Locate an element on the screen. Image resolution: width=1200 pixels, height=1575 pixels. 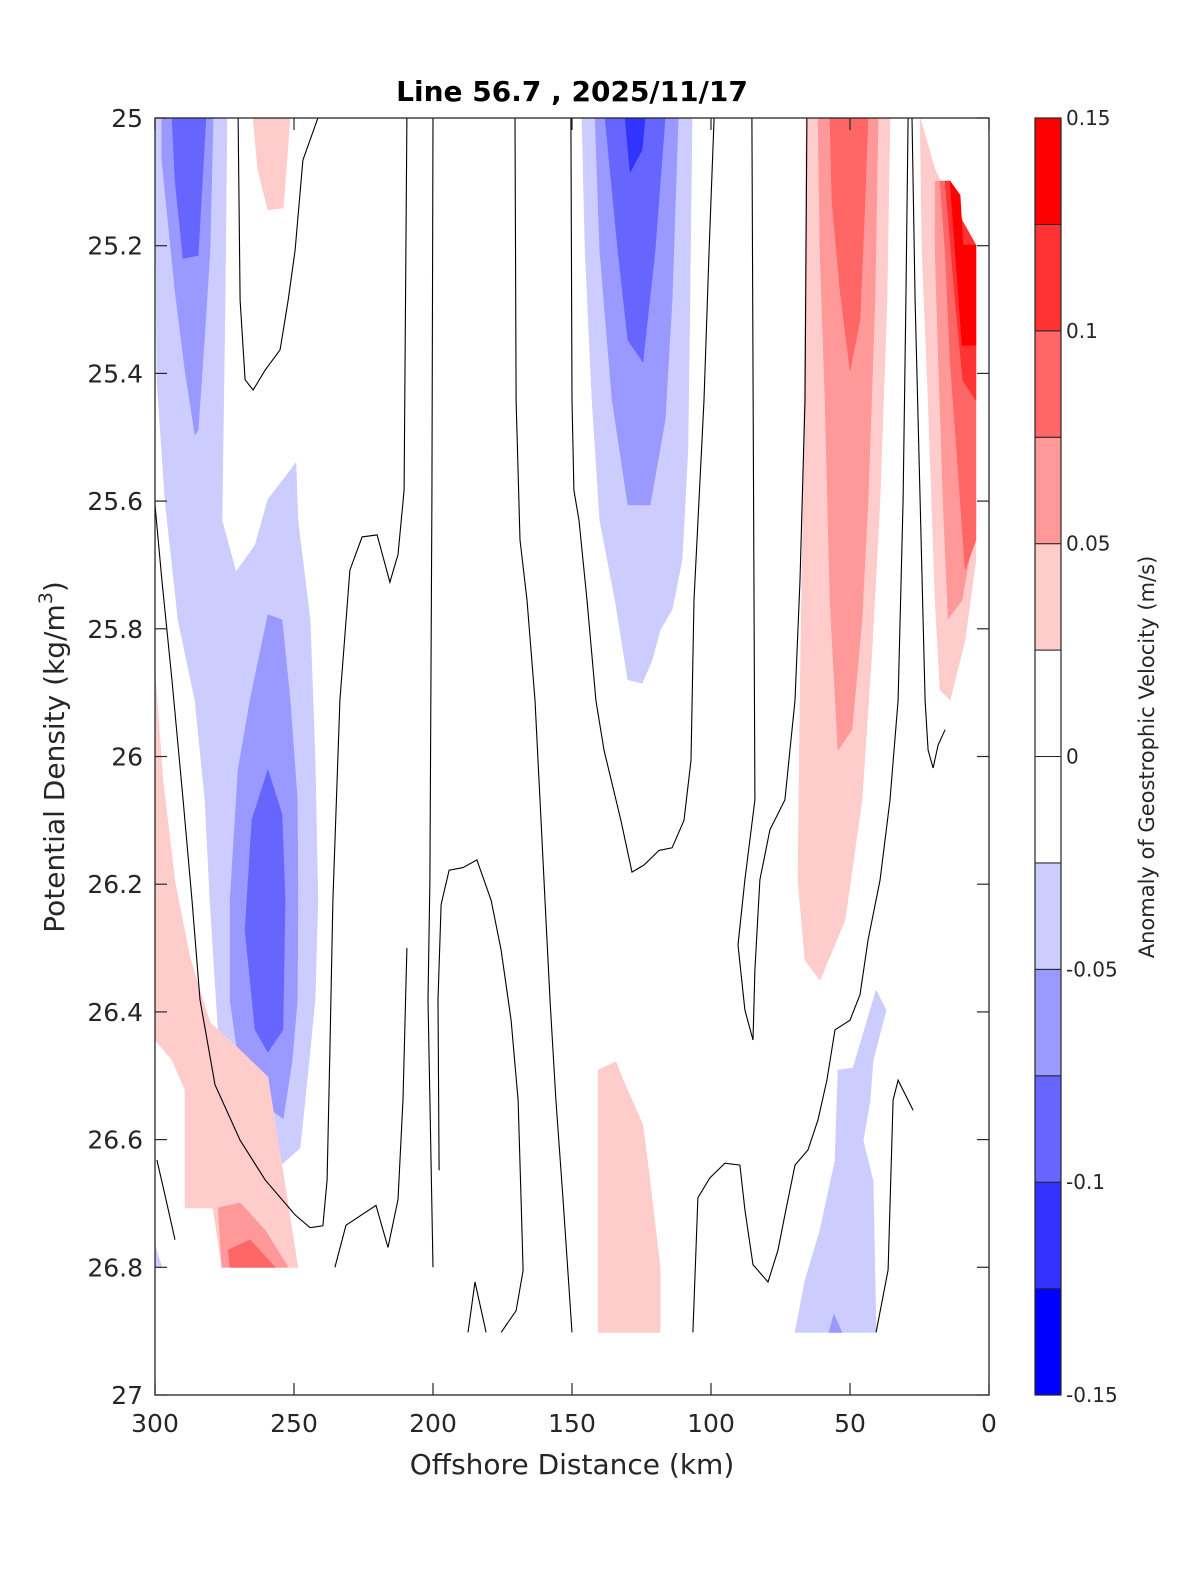
contour-west-inner is located at coordinates (278, 254).